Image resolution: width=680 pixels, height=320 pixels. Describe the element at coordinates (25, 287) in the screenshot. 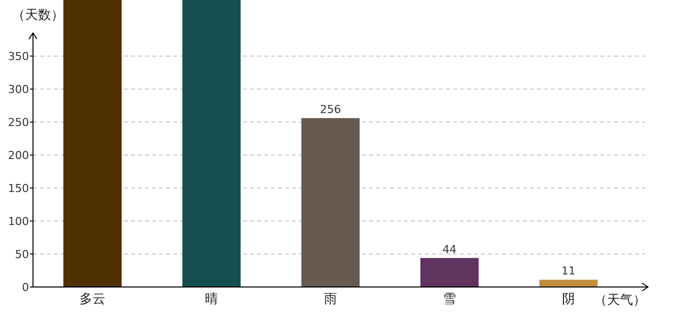

I see `y-tick-label: 0` at that location.